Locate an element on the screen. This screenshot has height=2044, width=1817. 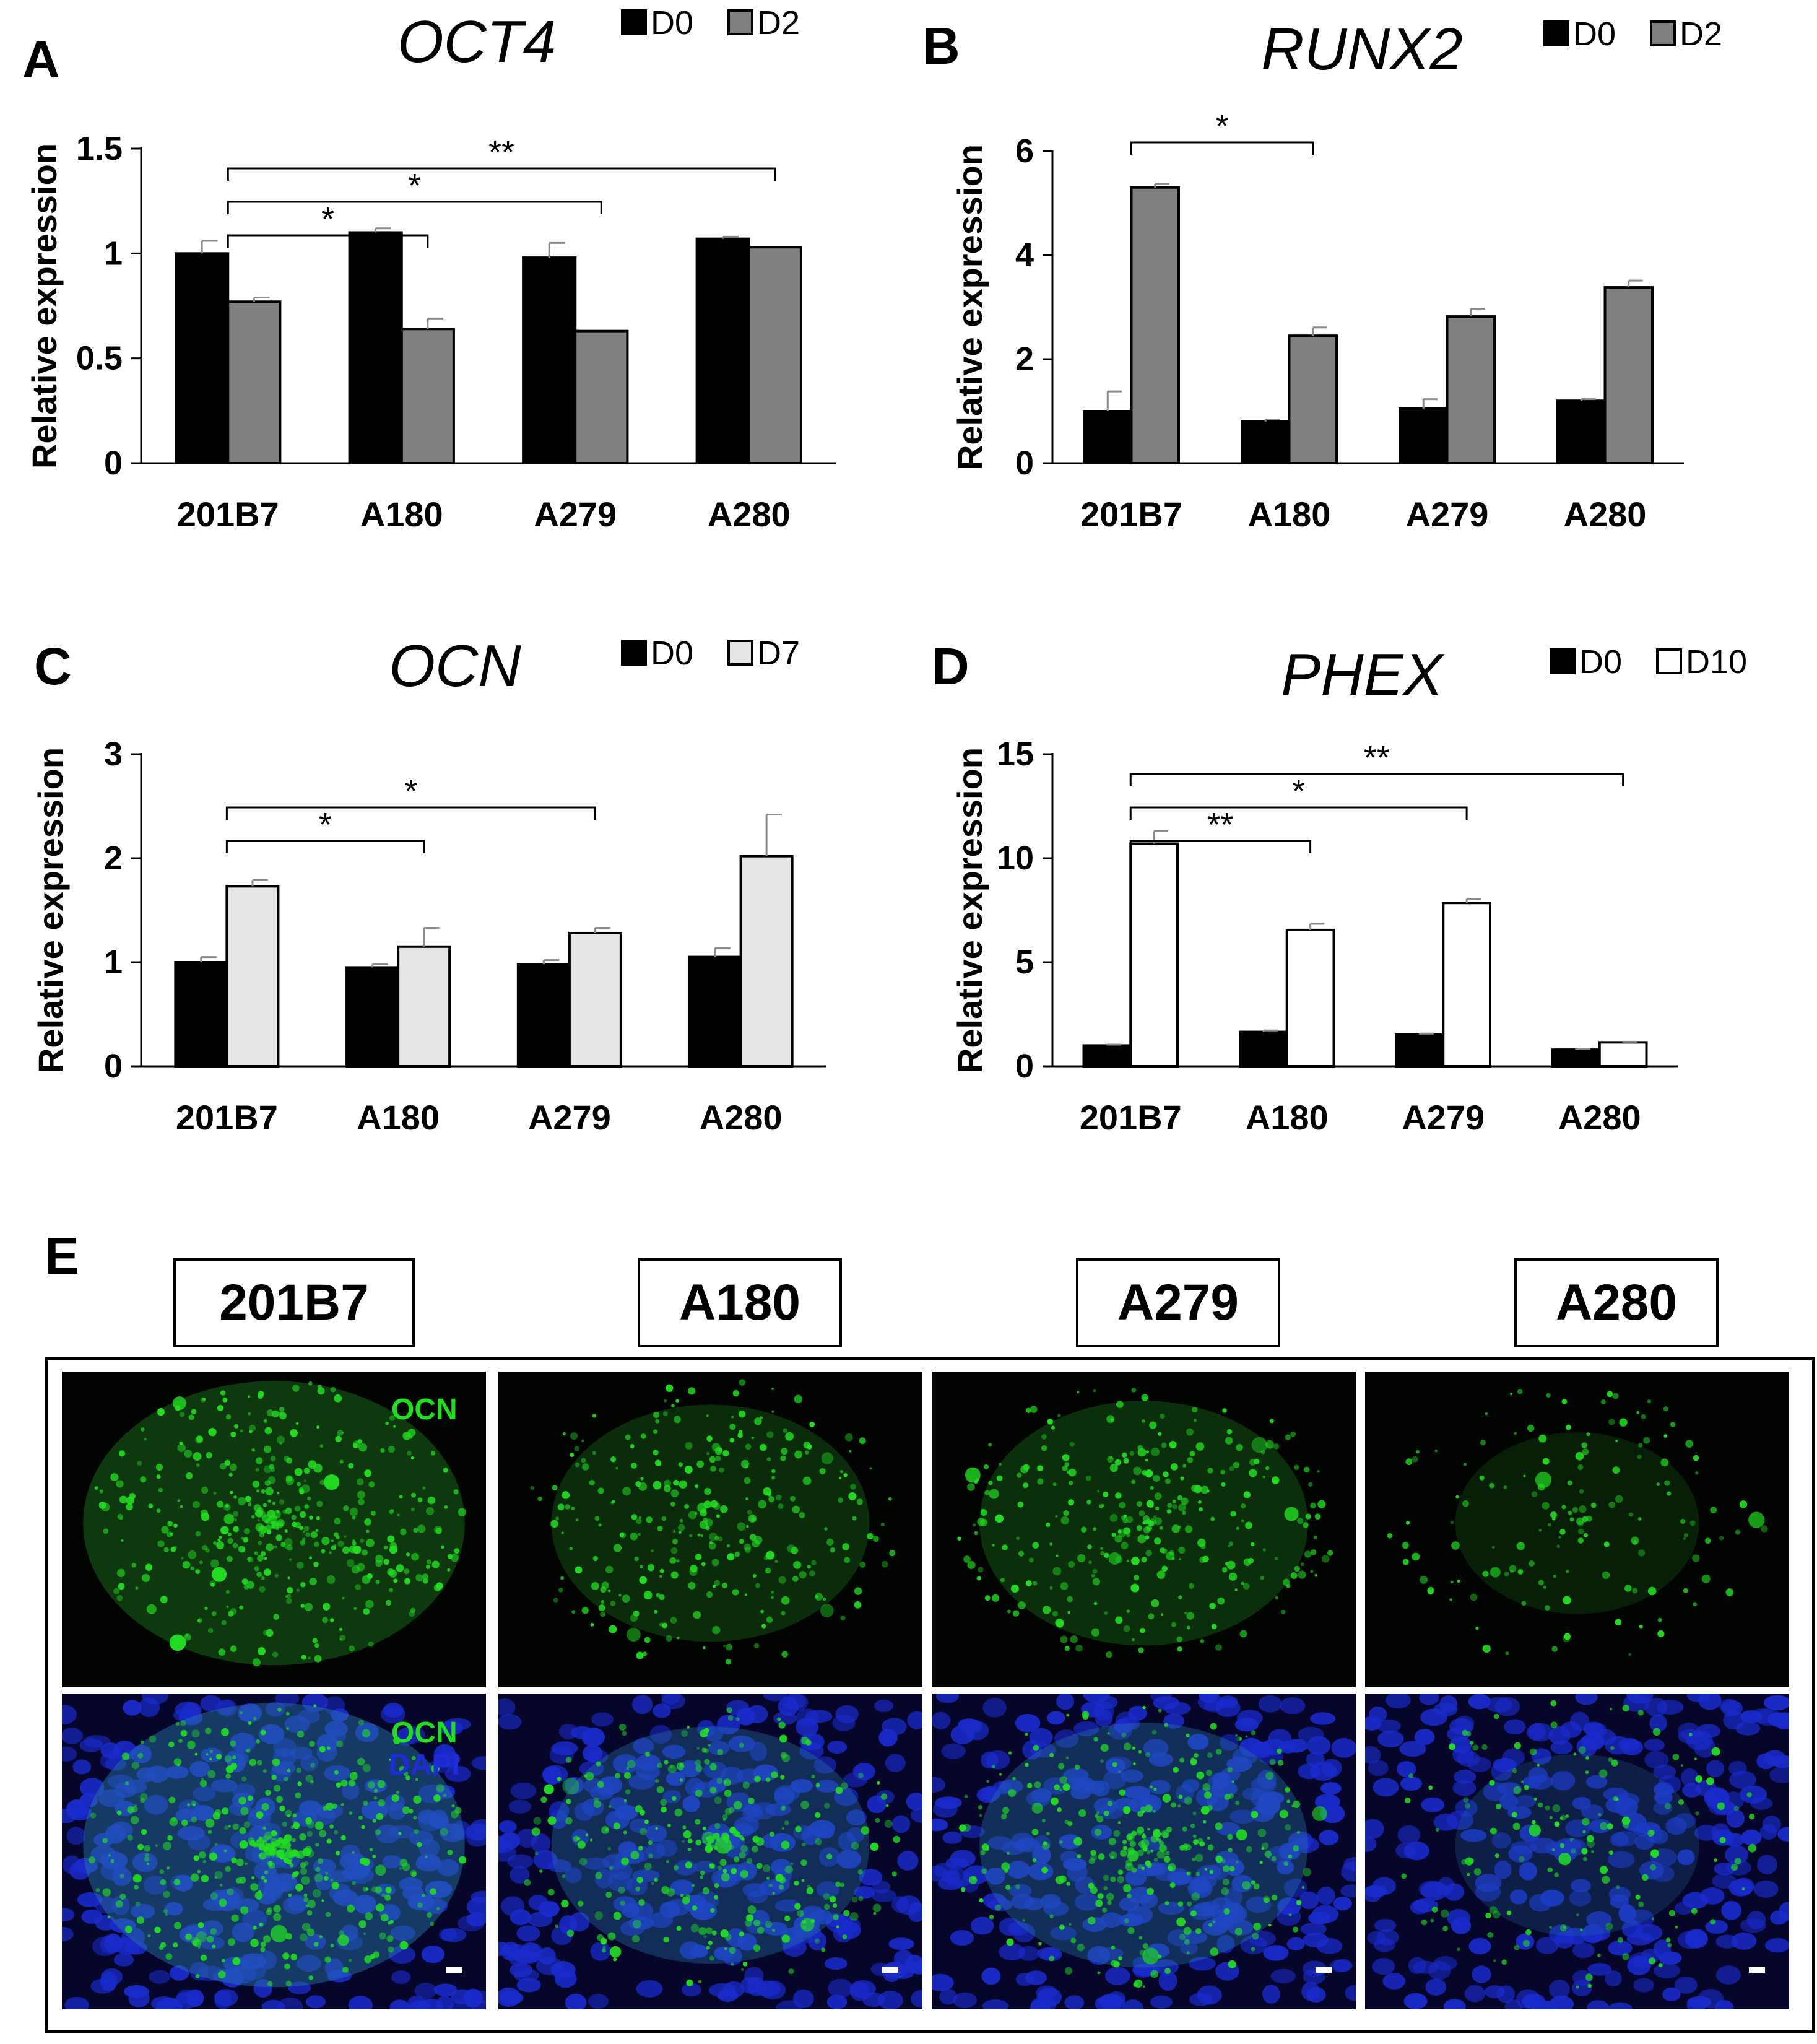
panel-d-significance-label: * is located at coordinates (1298, 791).